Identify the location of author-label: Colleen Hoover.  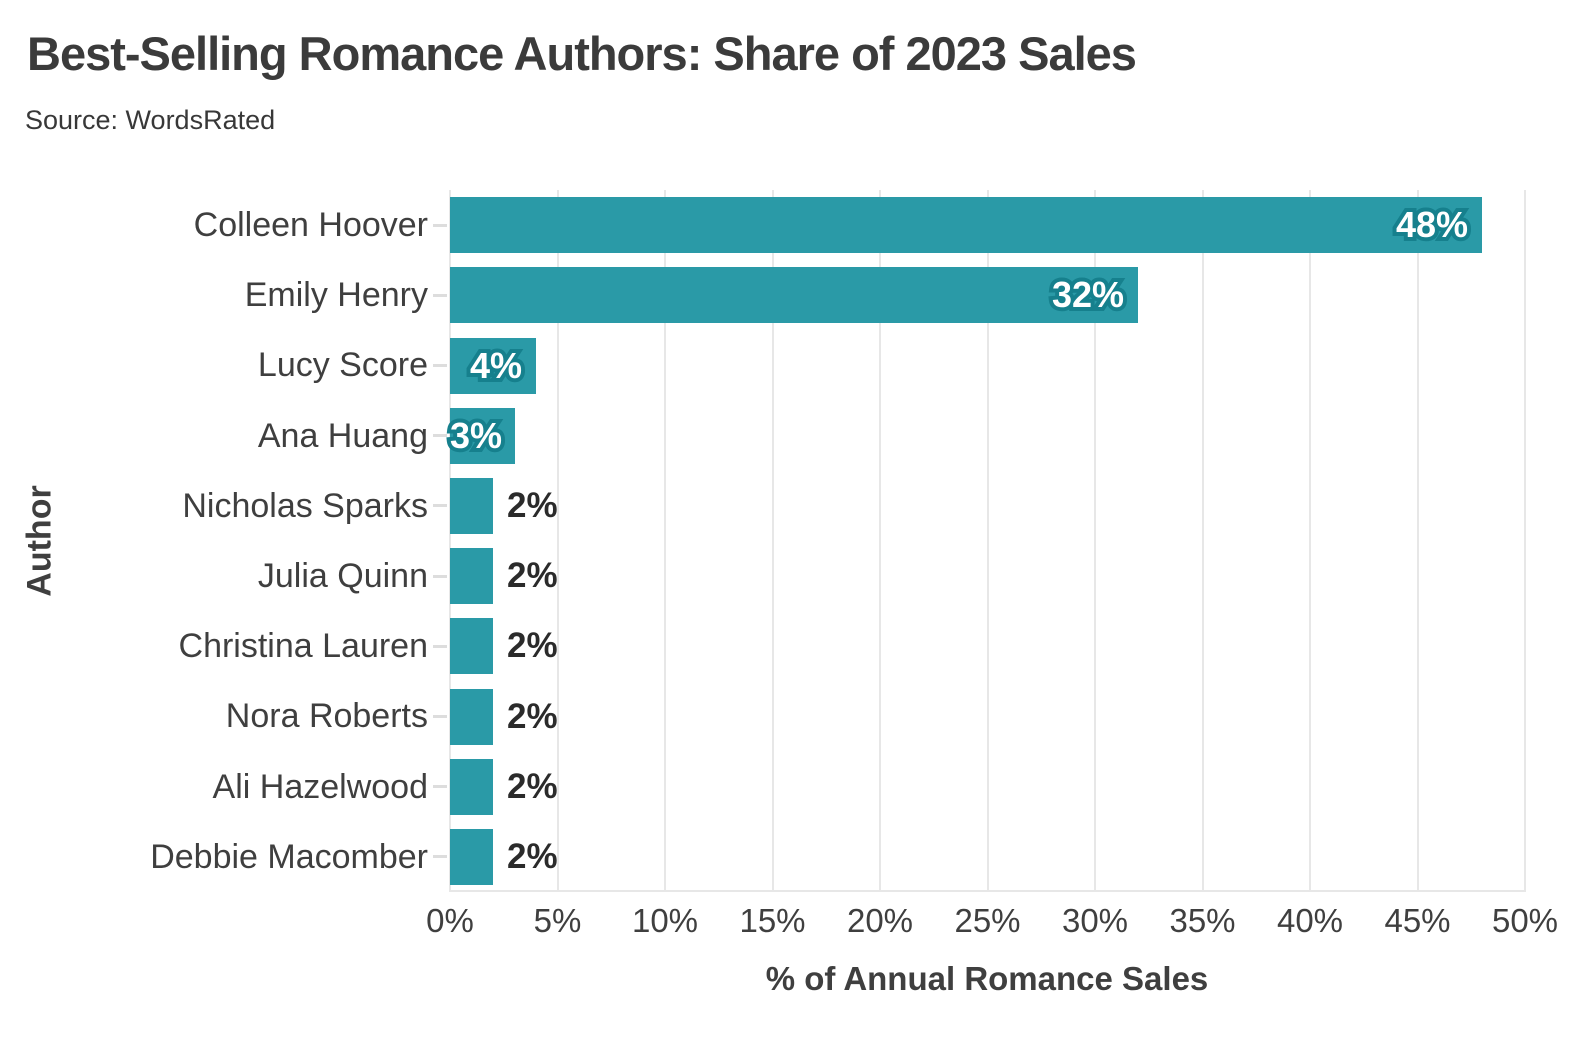
(310, 225).